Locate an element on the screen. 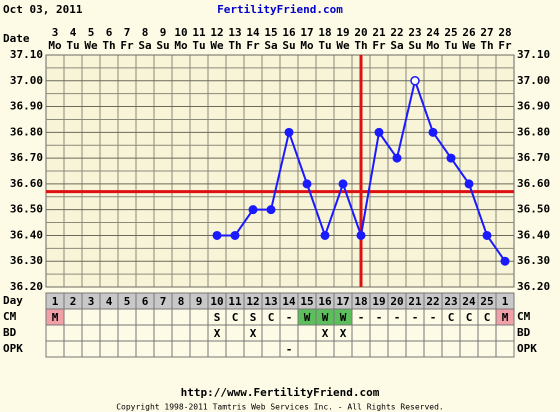 The width and height of the screenshot is (560, 412). date-label: 17 is located at coordinates (306, 32).